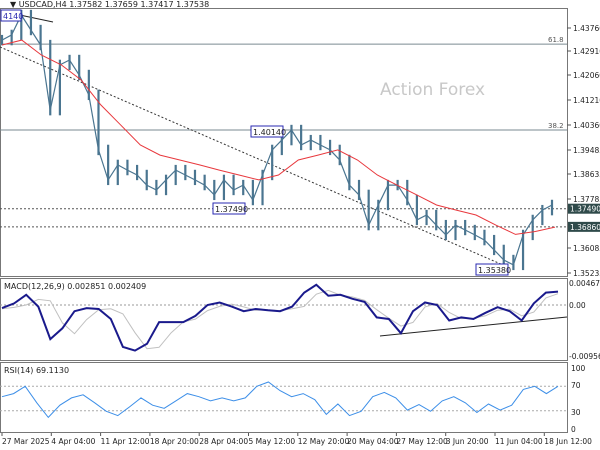  Describe the element at coordinates (586, 273) in the screenshot. I see `y-tick-label: 1.35235` at that location.